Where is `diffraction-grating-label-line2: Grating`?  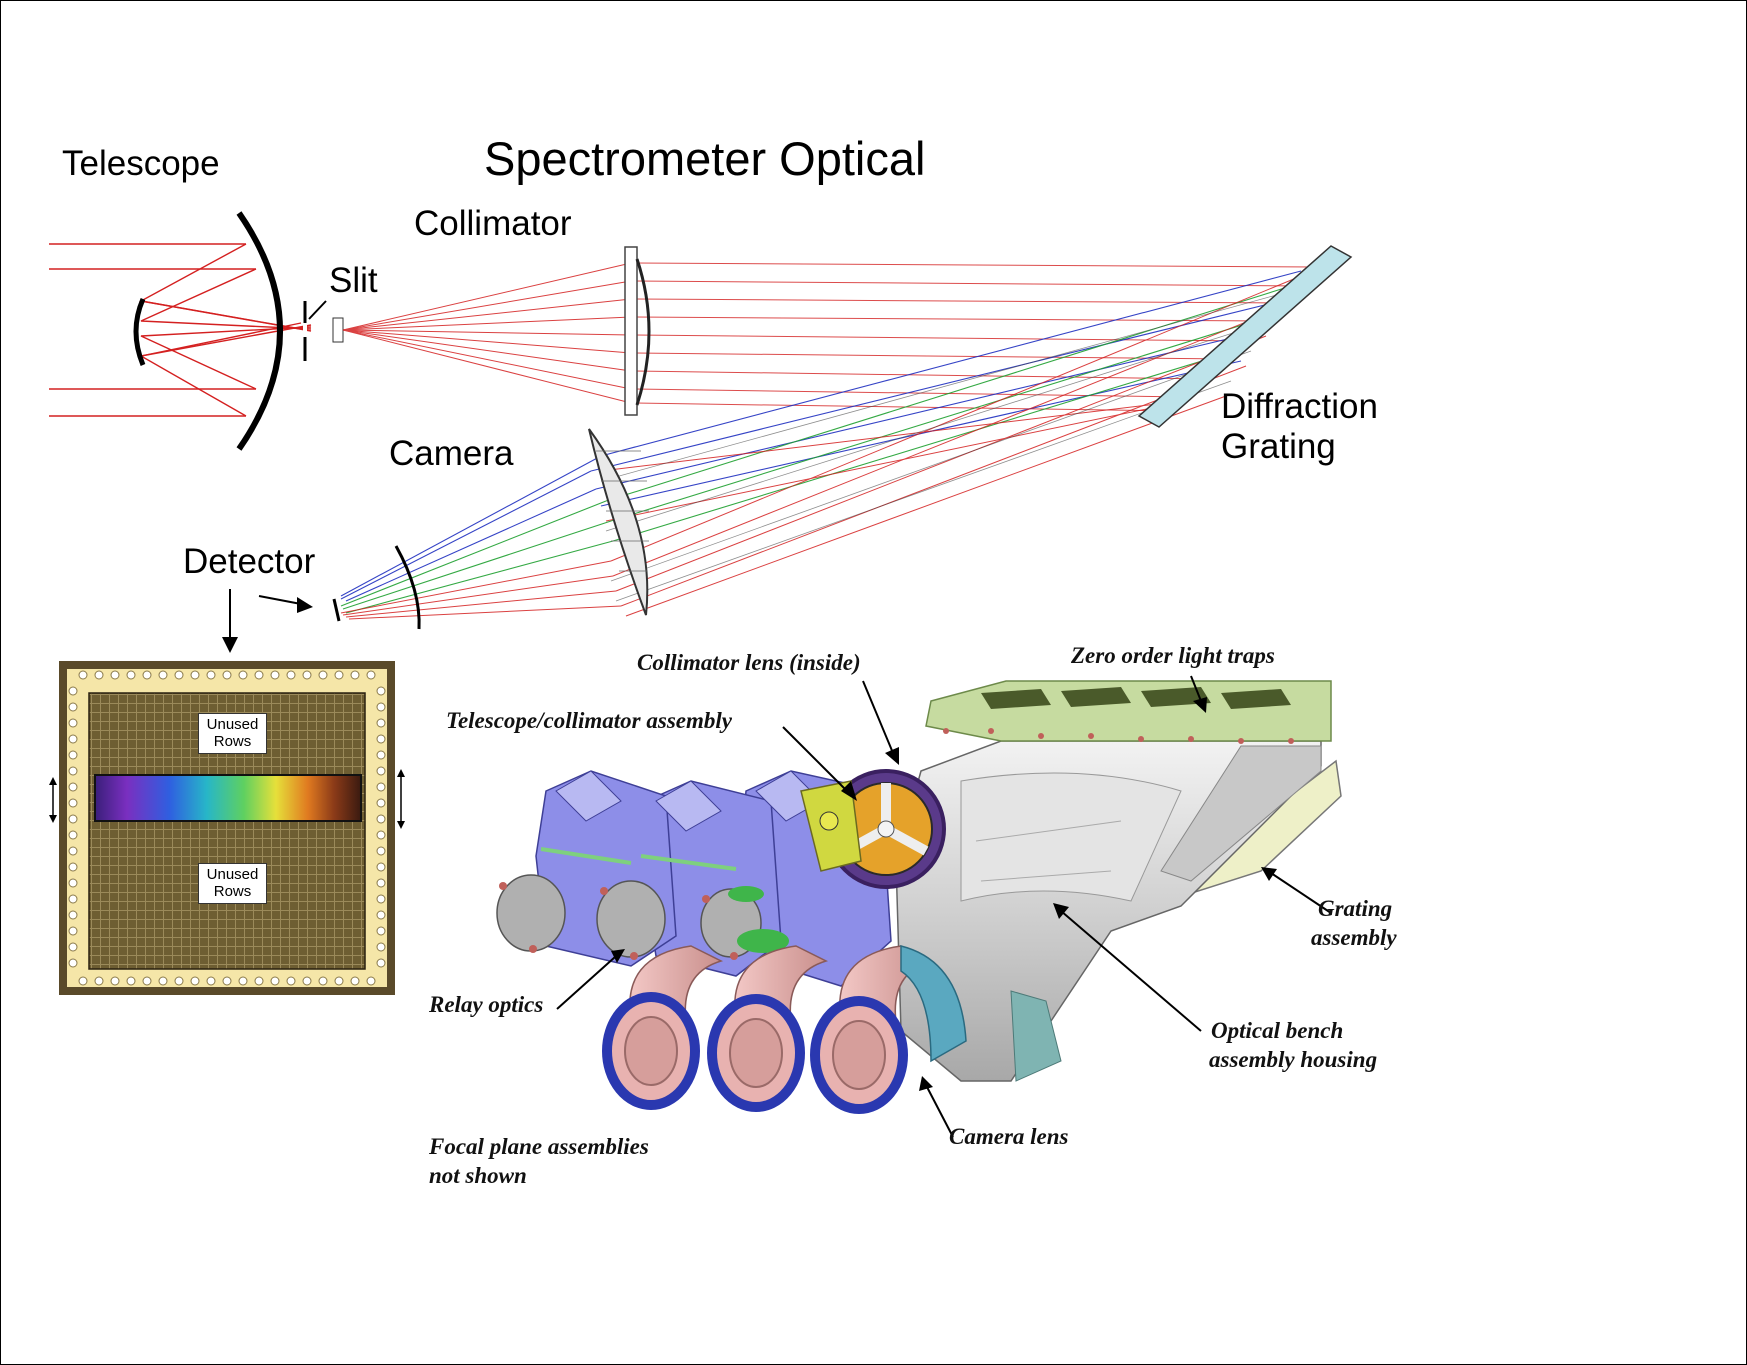 diffraction-grating-label-line2: Grating is located at coordinates (1278, 446).